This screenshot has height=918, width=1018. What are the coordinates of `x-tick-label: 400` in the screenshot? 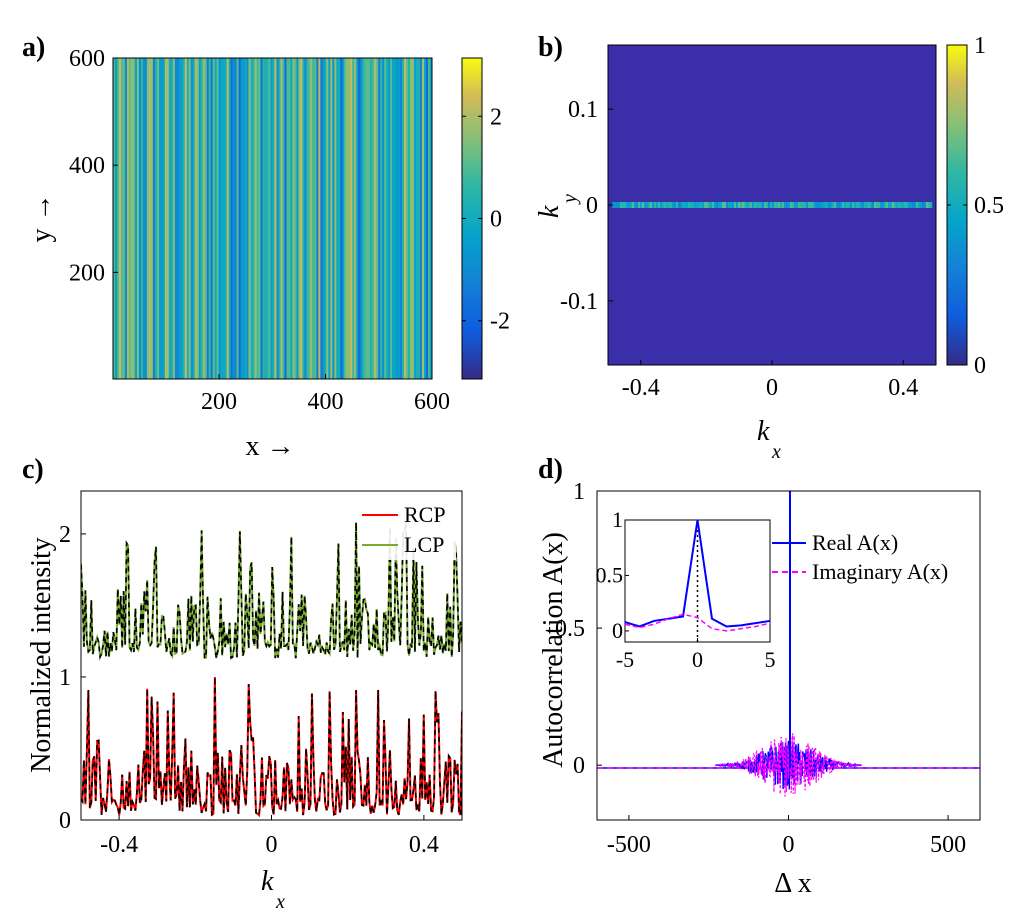 It's located at (325, 402).